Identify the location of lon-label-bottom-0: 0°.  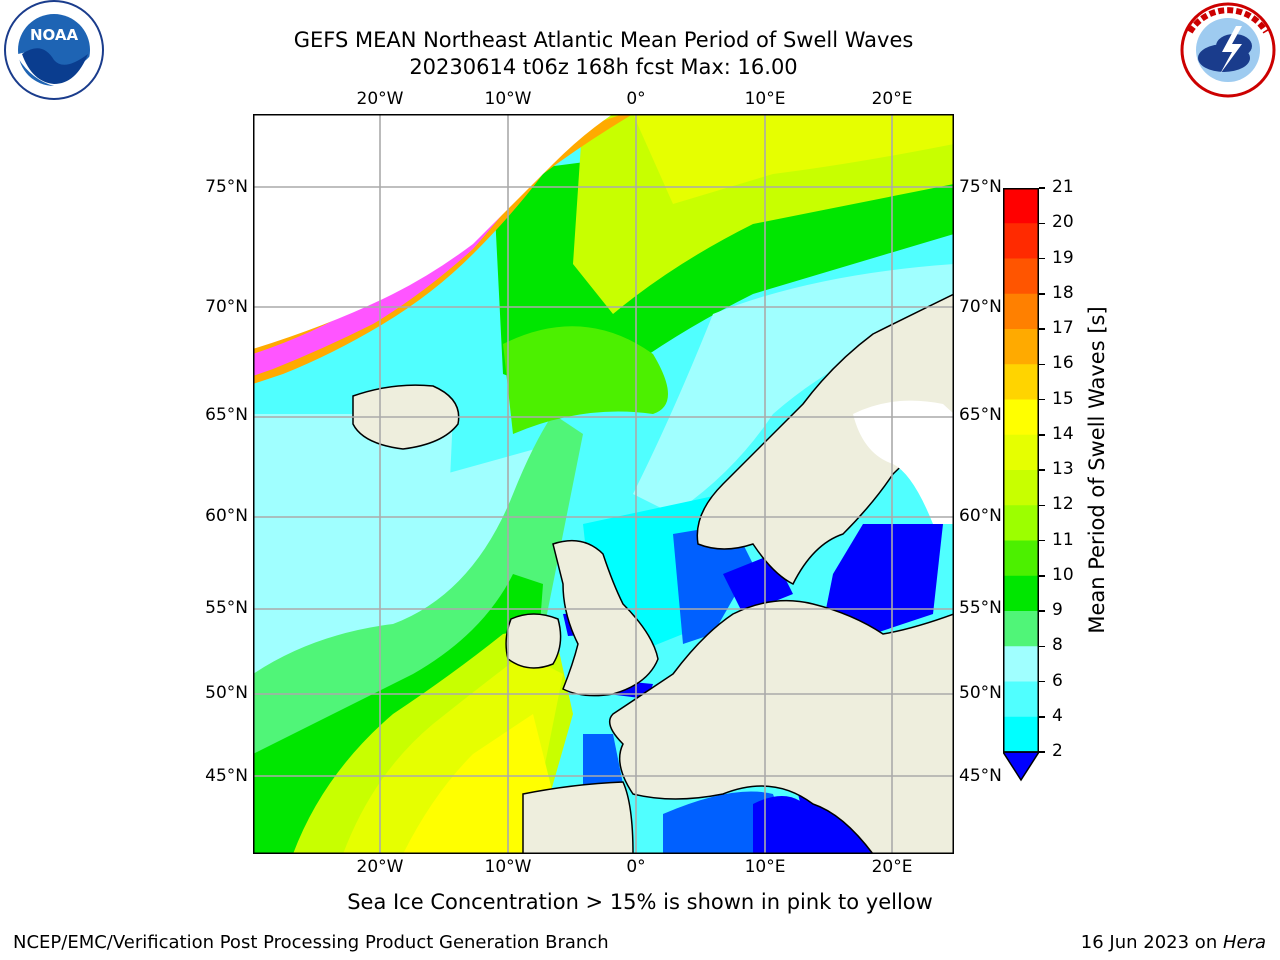
(636, 867).